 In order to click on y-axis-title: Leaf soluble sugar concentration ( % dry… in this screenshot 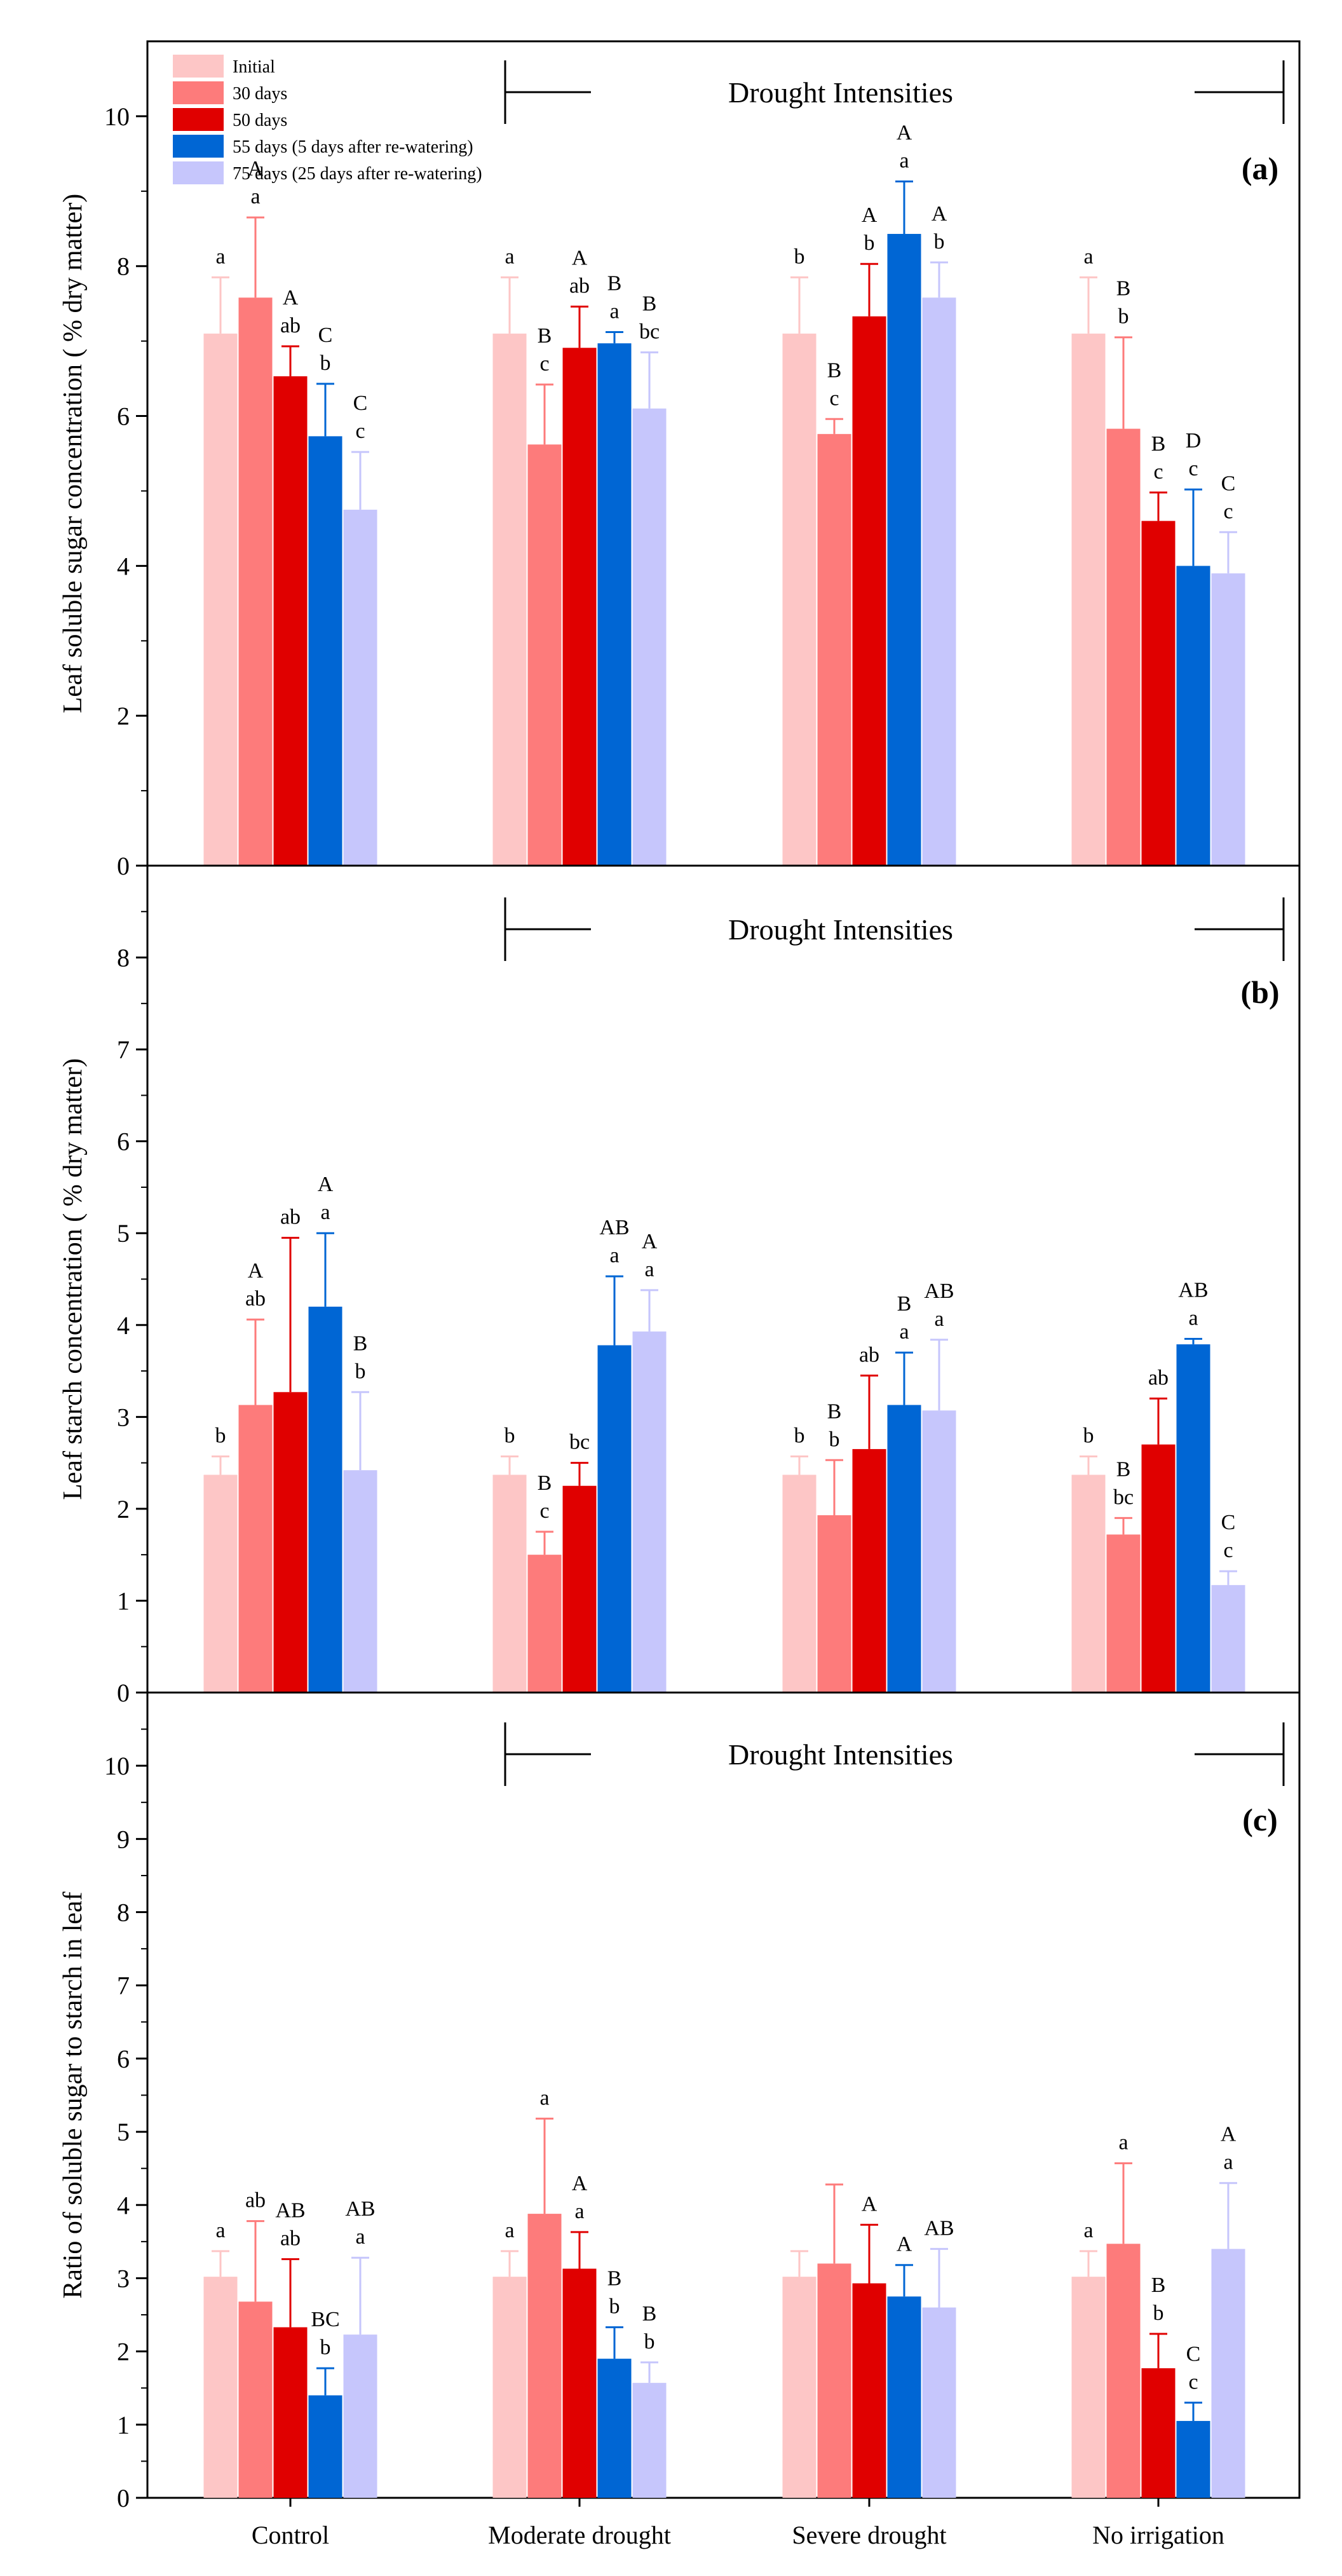, I will do `click(73, 454)`.